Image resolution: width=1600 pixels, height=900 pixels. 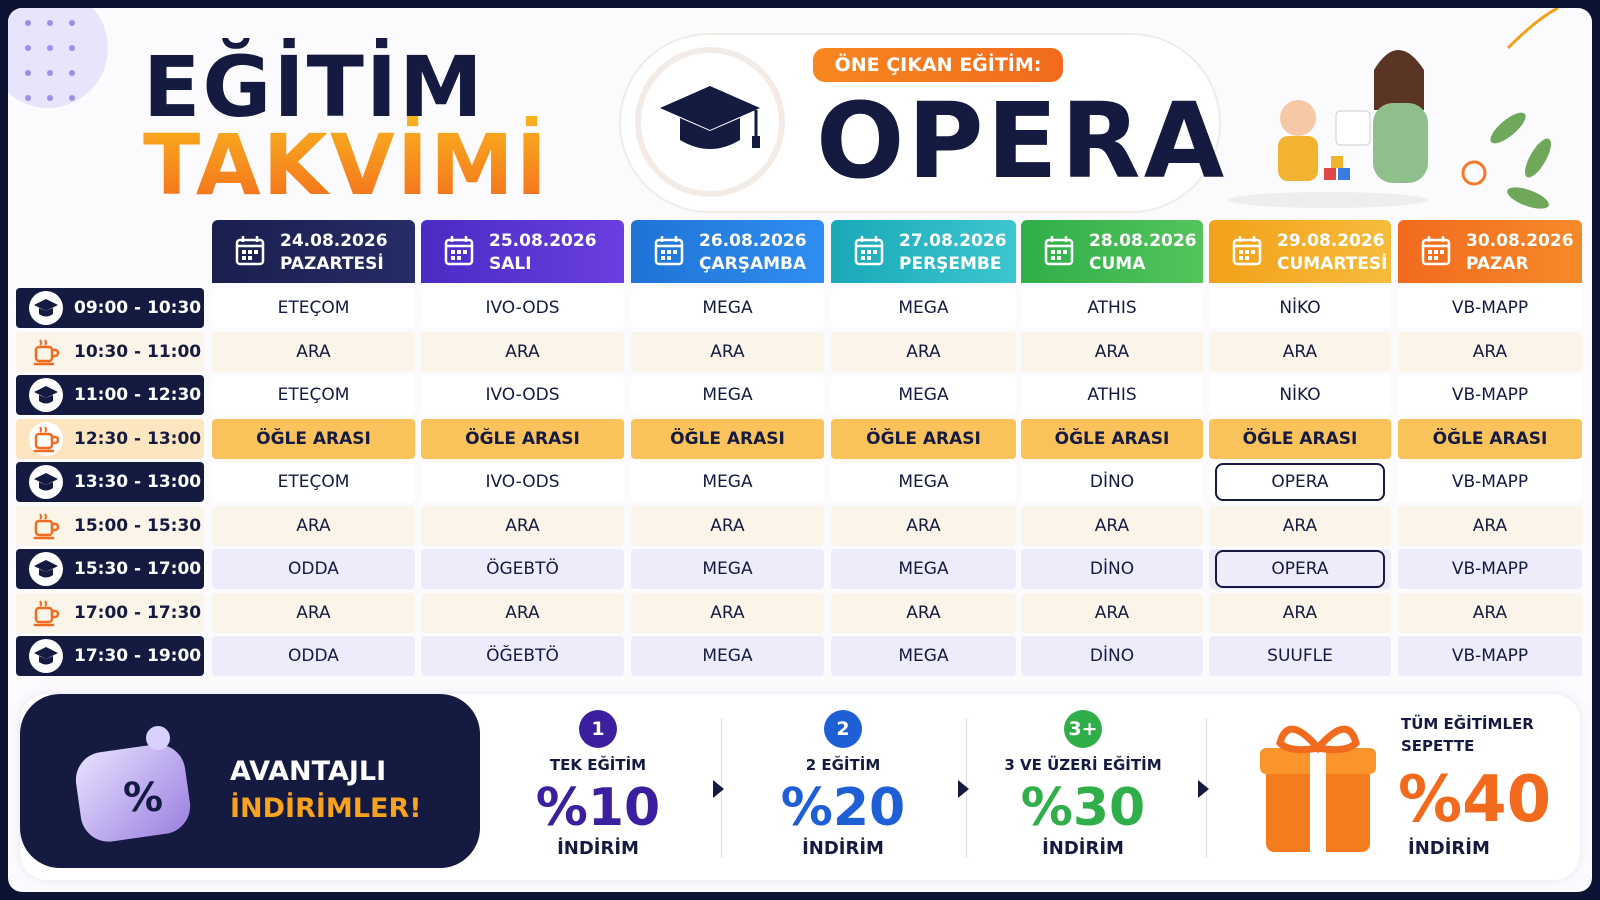 I want to click on tier-rate: %20, so click(x=843, y=808).